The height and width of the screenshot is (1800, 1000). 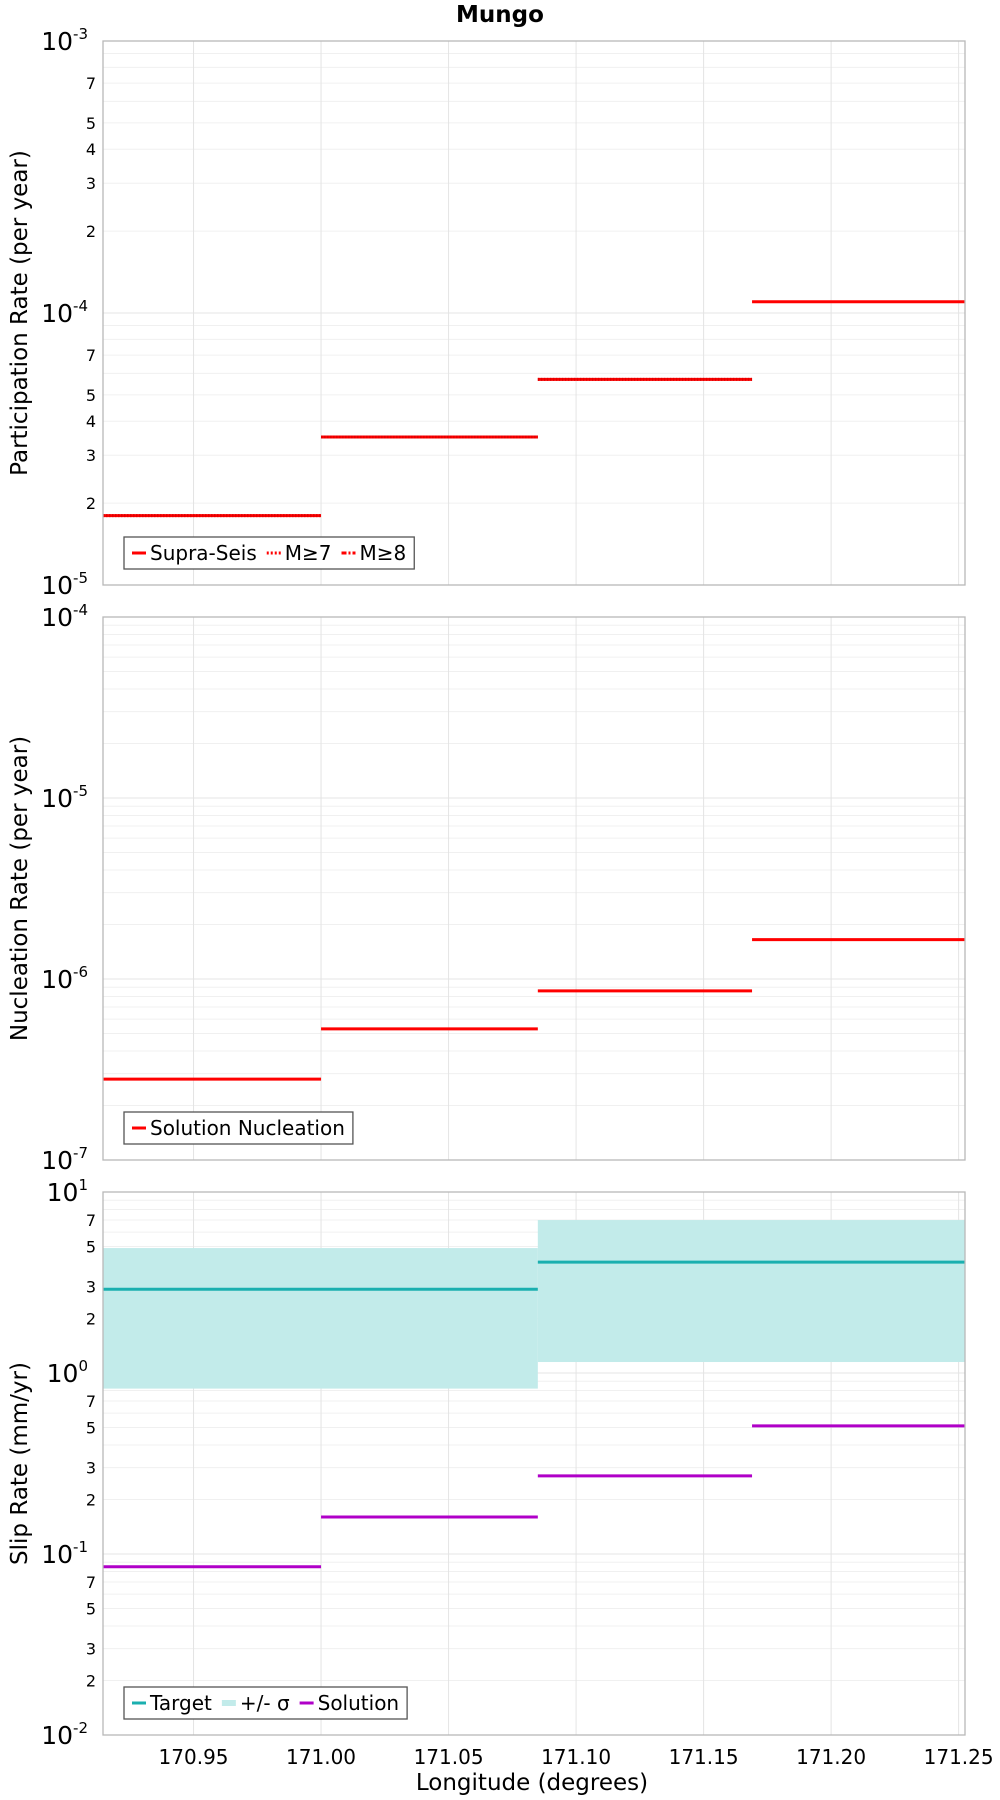 I want to click on slip-y-axis-label: Slip Rate (mm/yr), so click(x=20, y=1463).